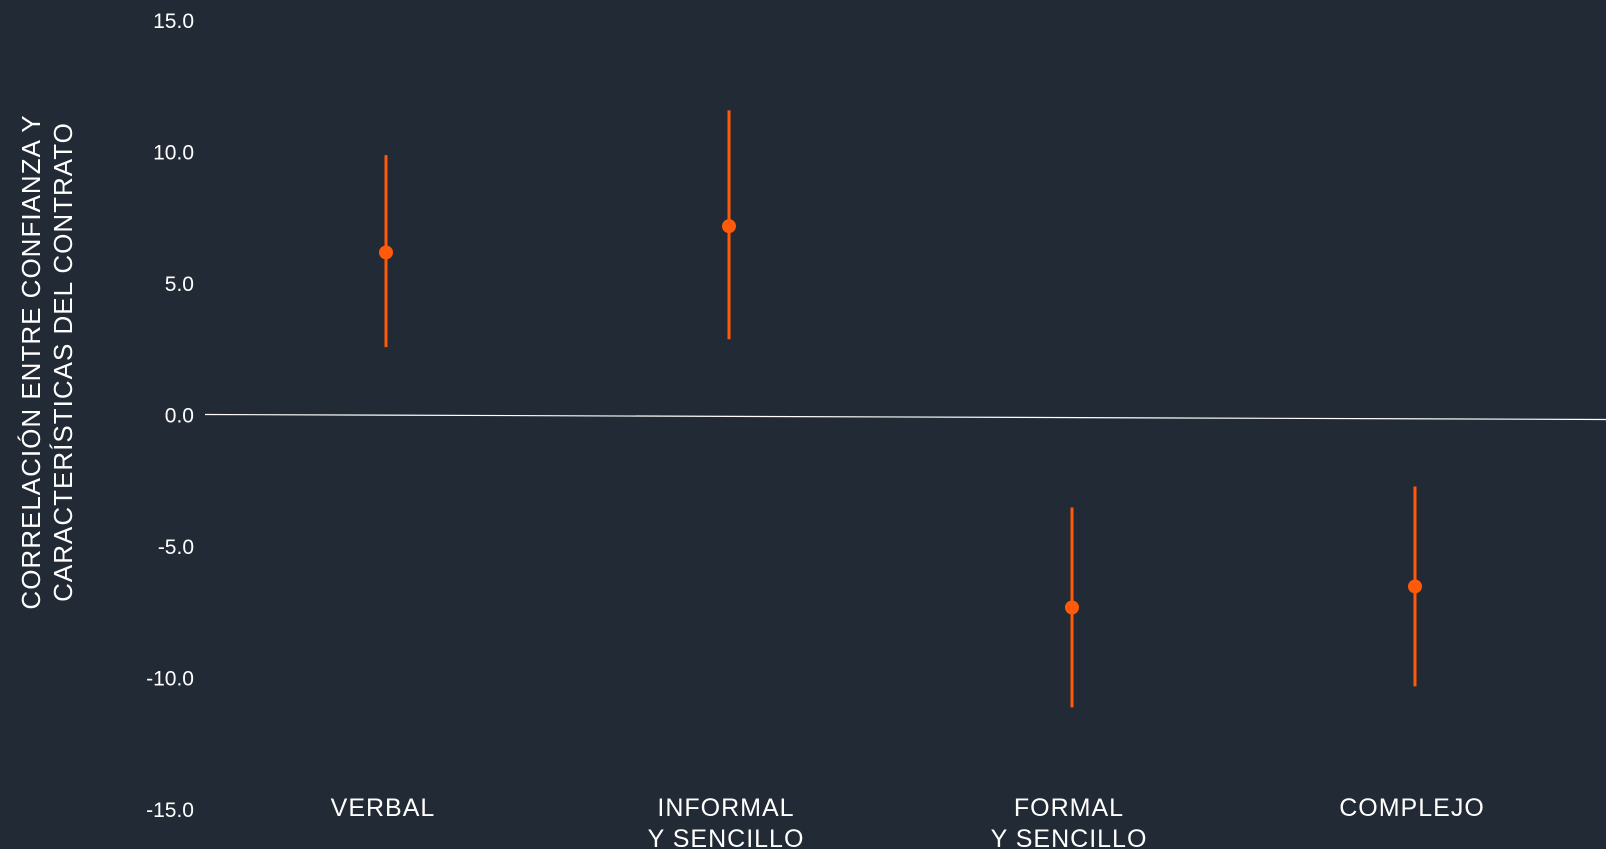 The height and width of the screenshot is (849, 1606). What do you see at coordinates (173, 153) in the screenshot?
I see `y-tick-label: 10.0` at bounding box center [173, 153].